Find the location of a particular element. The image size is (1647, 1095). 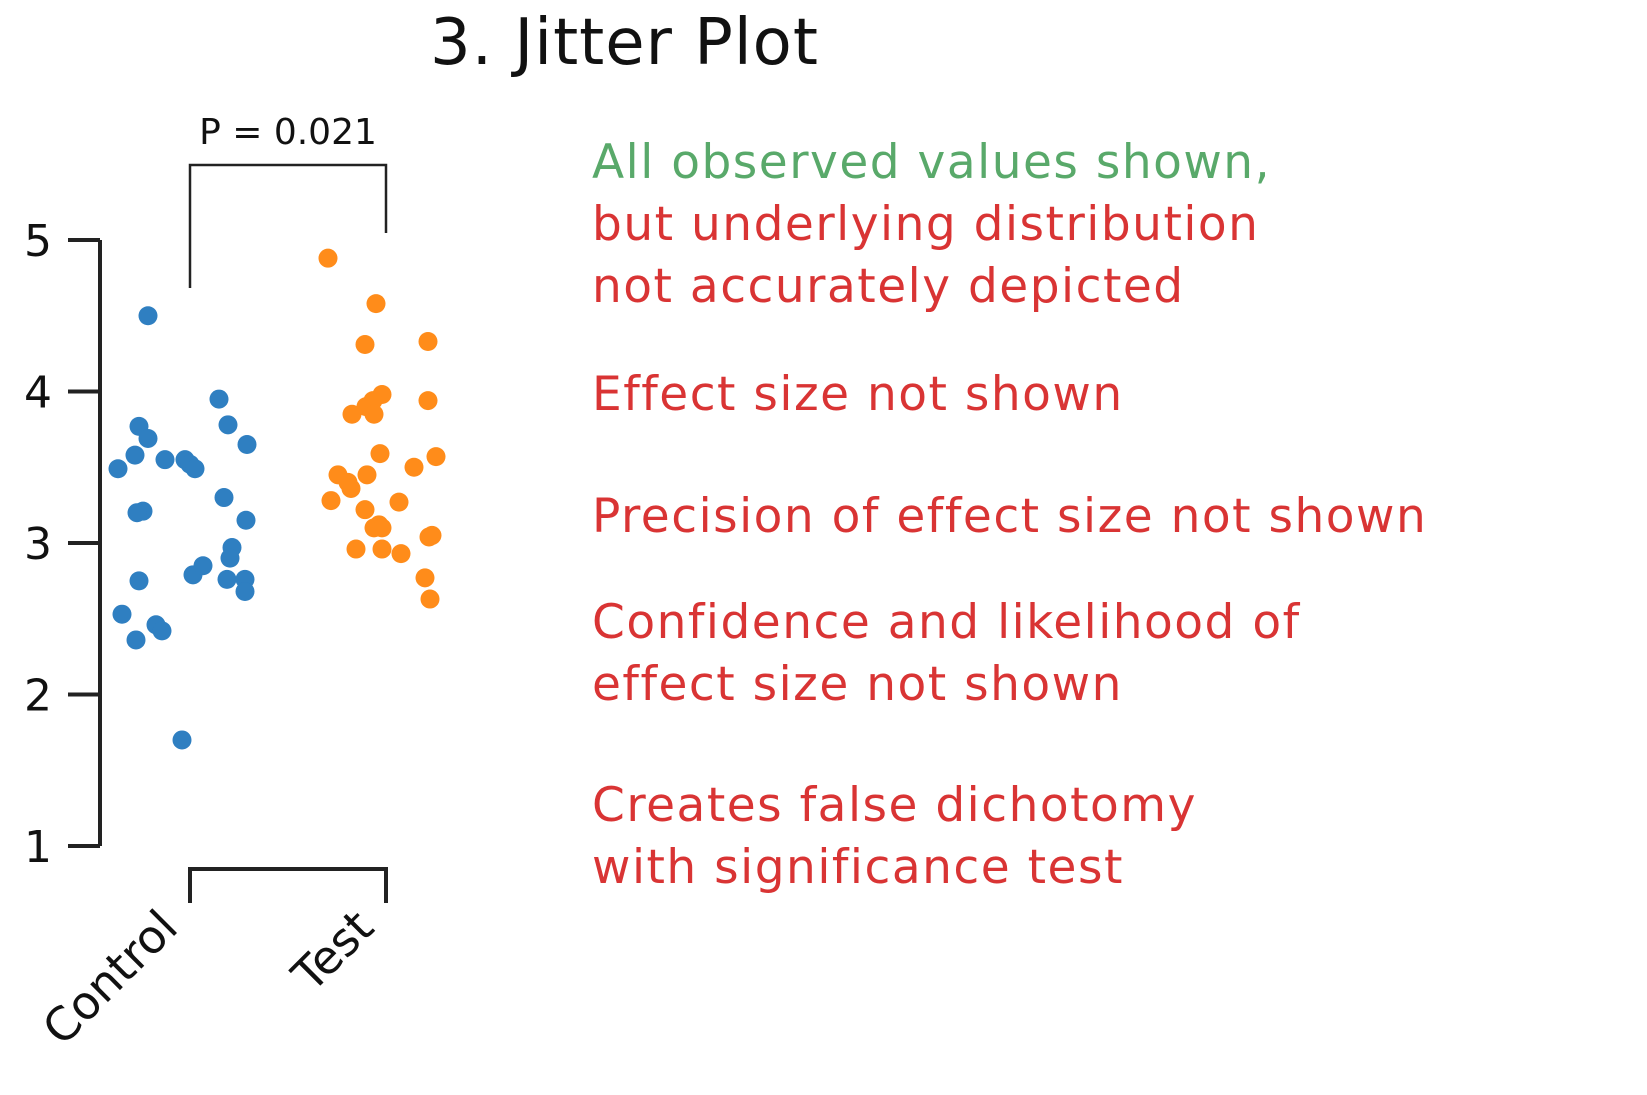

note-line: Effect size not shown is located at coordinates (858, 394).